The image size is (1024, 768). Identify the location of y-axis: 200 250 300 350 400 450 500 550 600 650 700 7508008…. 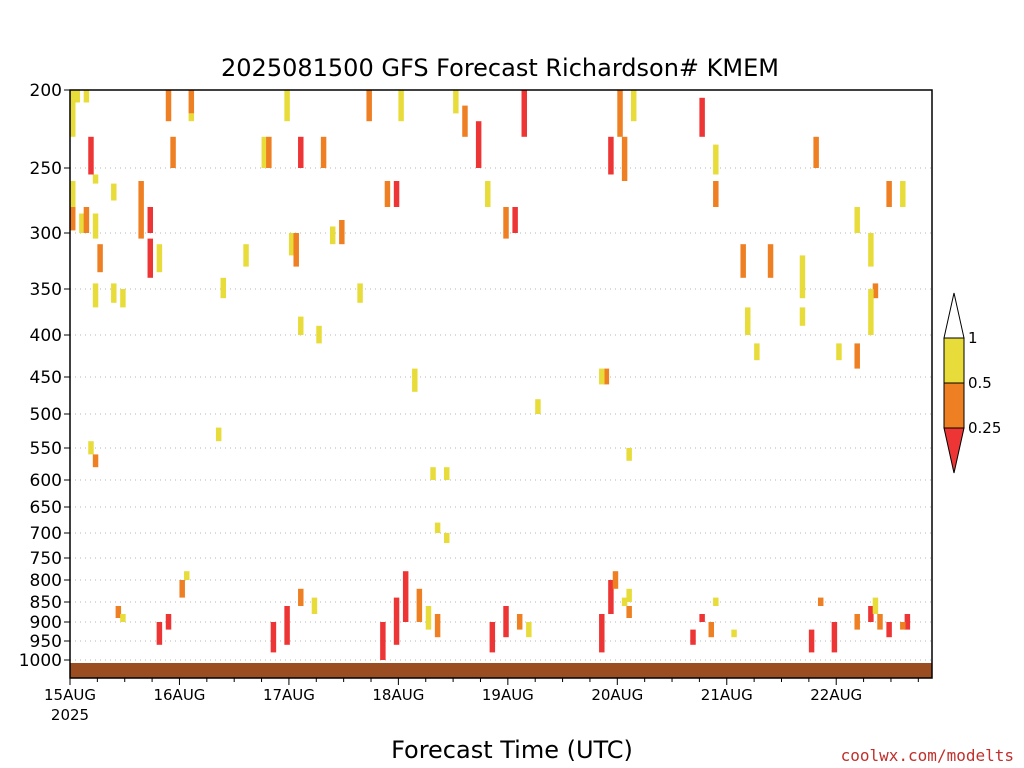
(44, 376).